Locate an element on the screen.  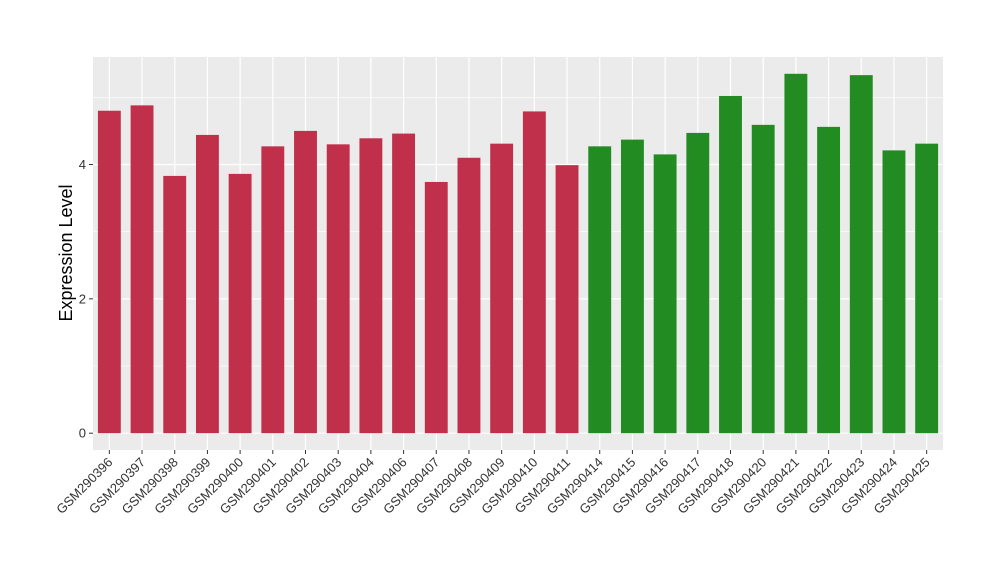
bar-GSM290420 is located at coordinates (763, 279).